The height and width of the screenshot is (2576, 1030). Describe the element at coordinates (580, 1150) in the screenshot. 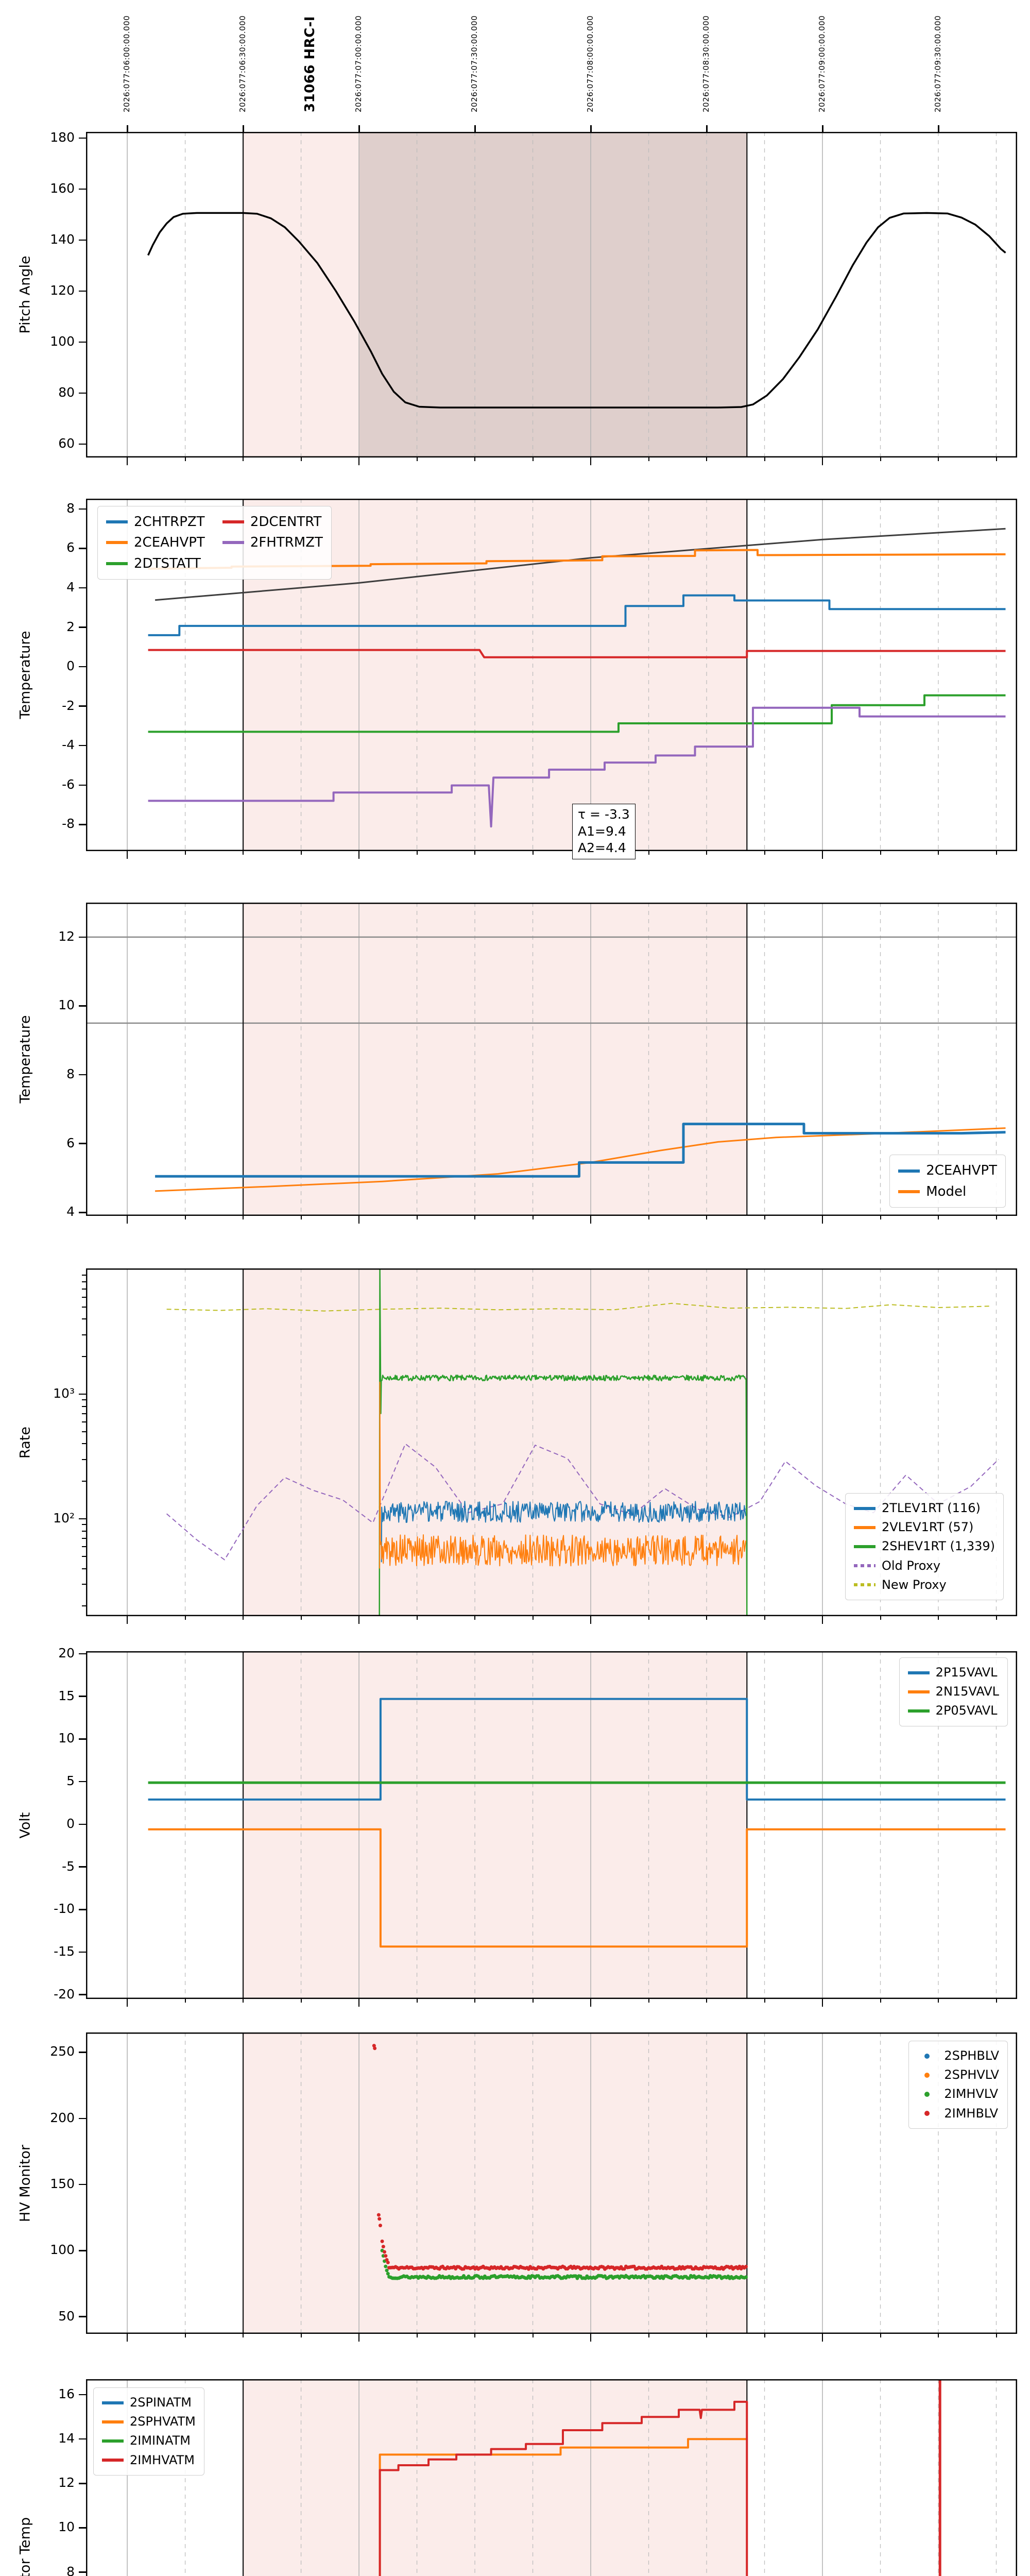

I see `series-2CEAHVPT` at that location.